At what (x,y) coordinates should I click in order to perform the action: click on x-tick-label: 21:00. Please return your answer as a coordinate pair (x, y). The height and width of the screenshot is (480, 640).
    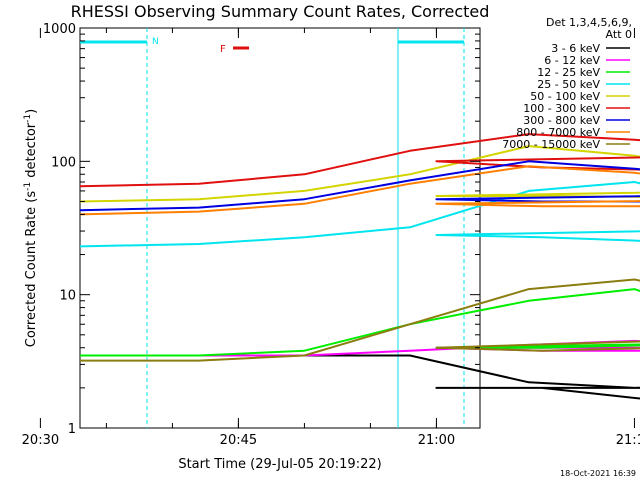
    Looking at the image, I should click on (436, 440).